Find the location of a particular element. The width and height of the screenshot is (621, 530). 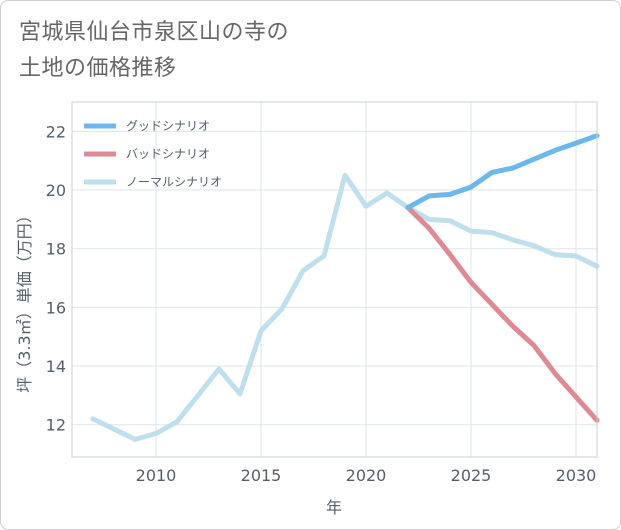

y-tick-label: 14 is located at coordinates (56, 366).